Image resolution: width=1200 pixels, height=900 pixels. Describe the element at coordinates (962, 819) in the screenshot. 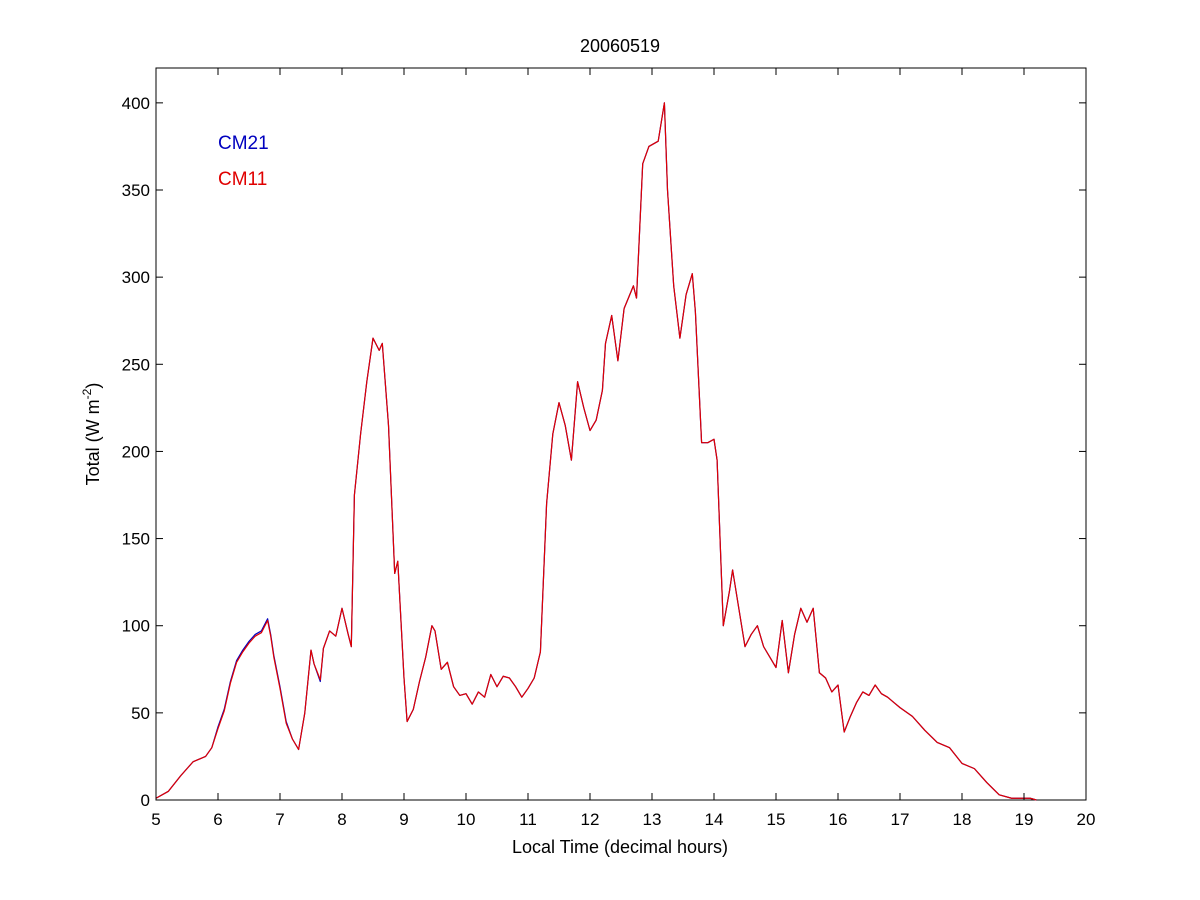

I see `x-tick-label-18: 18` at that location.